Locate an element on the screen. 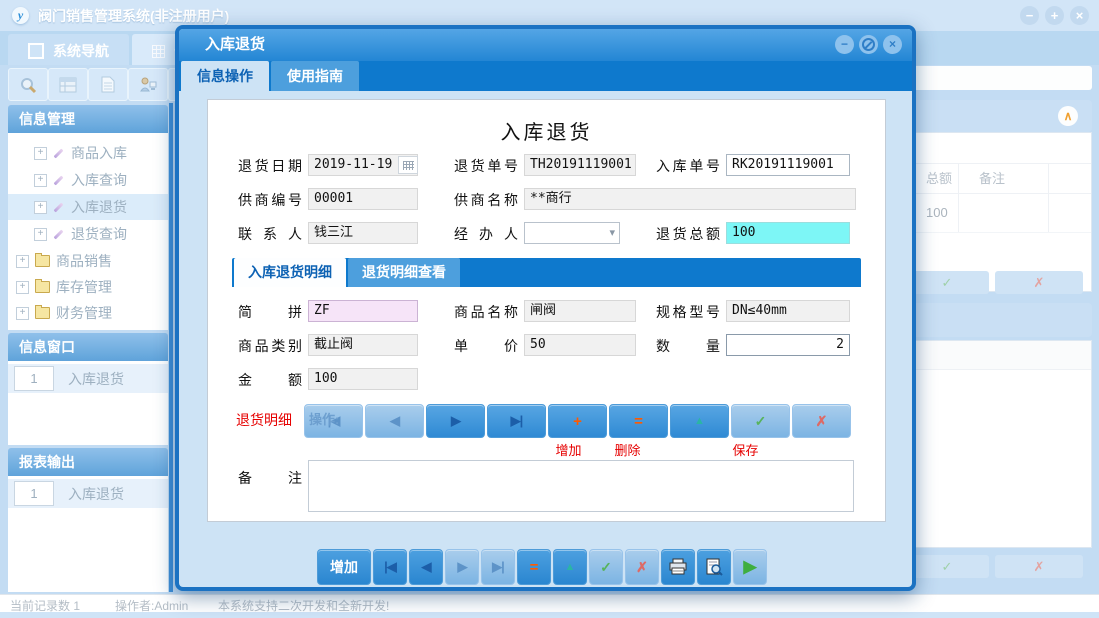 The width and height of the screenshot is (1099, 618). panel-header-info-mgmt: 信息管理 is located at coordinates (88, 119).